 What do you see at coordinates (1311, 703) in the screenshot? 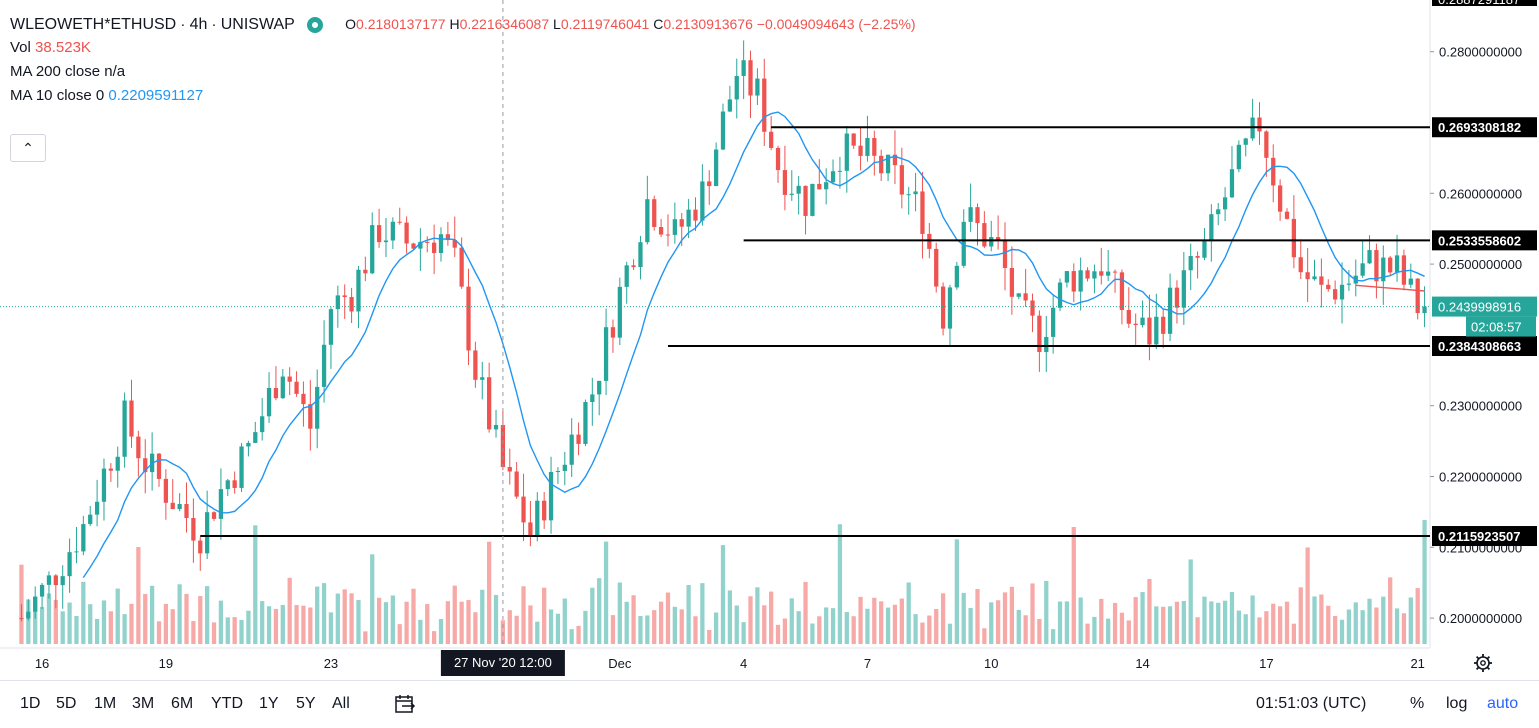
I see `utc-clock: 01:51:03 (UTC)` at bounding box center [1311, 703].